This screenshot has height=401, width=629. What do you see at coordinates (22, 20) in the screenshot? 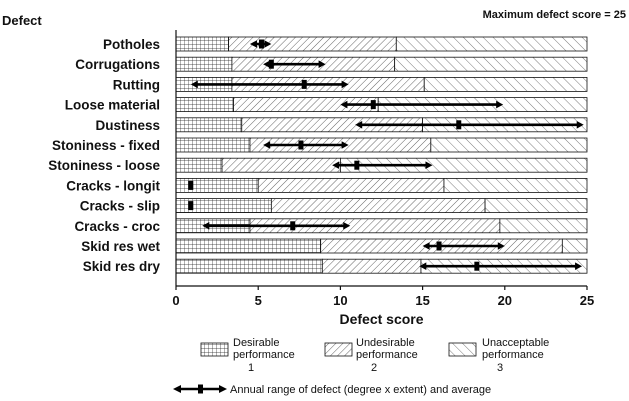
I see `corner-title: Defect` at bounding box center [22, 20].